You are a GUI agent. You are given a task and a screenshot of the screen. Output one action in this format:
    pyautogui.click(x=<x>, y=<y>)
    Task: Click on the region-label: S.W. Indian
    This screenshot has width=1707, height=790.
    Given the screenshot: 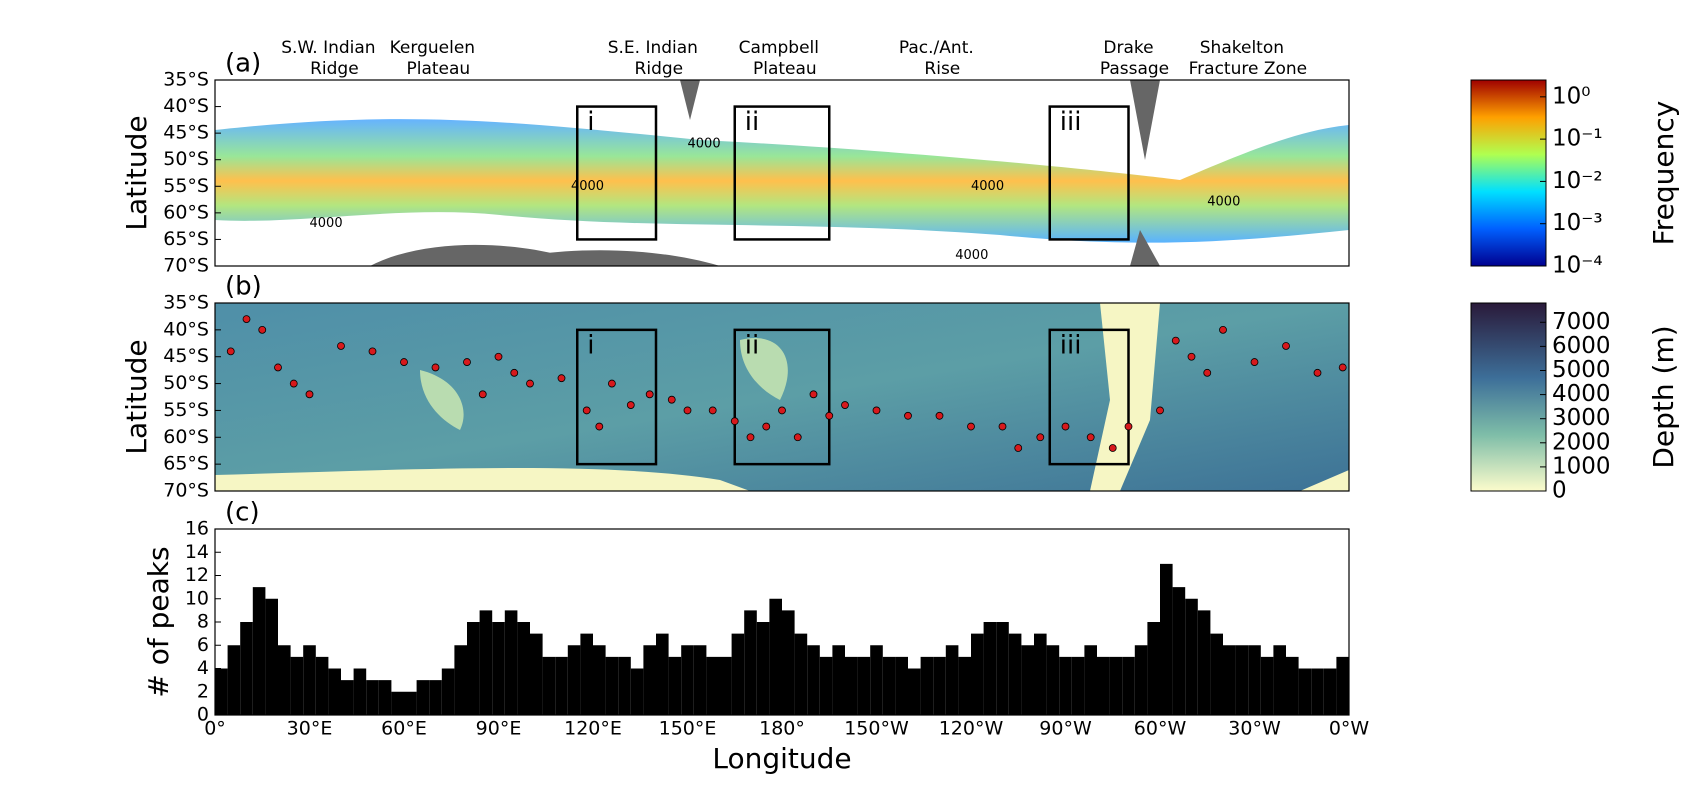 What is the action you would take?
    pyautogui.click(x=328, y=48)
    